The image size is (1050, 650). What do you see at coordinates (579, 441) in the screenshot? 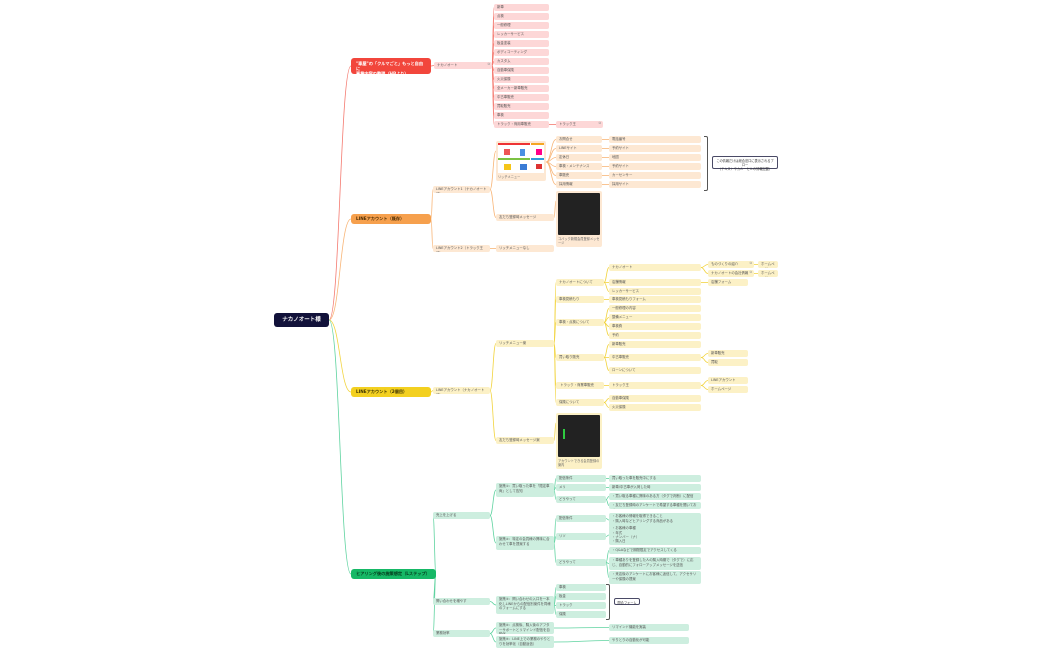
I see `node-greeting-image: アカウントできる会員登録の案内` at bounding box center [579, 441].